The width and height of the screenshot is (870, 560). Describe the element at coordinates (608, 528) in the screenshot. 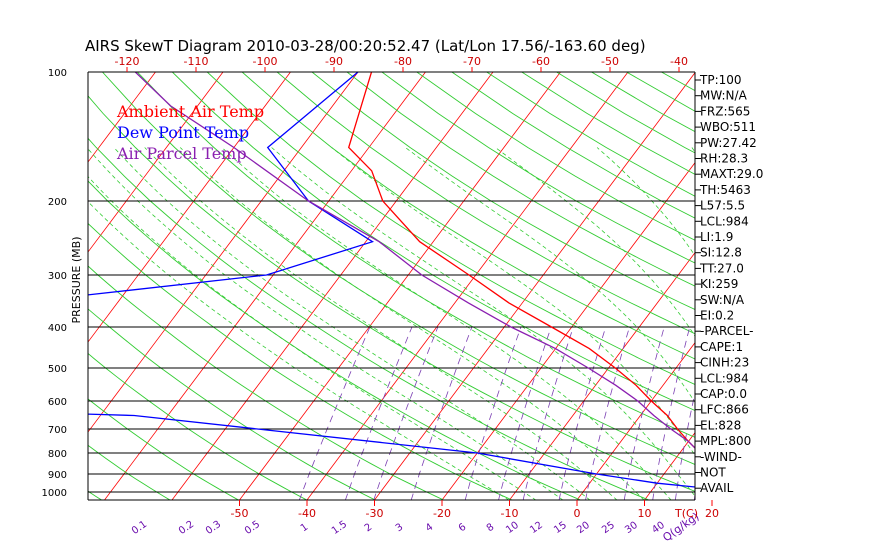

I see `mixing-ratio-label: 25` at that location.